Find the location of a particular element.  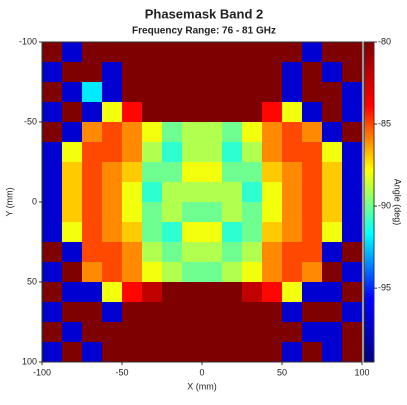

x-tick-label: 100 is located at coordinates (361, 372).